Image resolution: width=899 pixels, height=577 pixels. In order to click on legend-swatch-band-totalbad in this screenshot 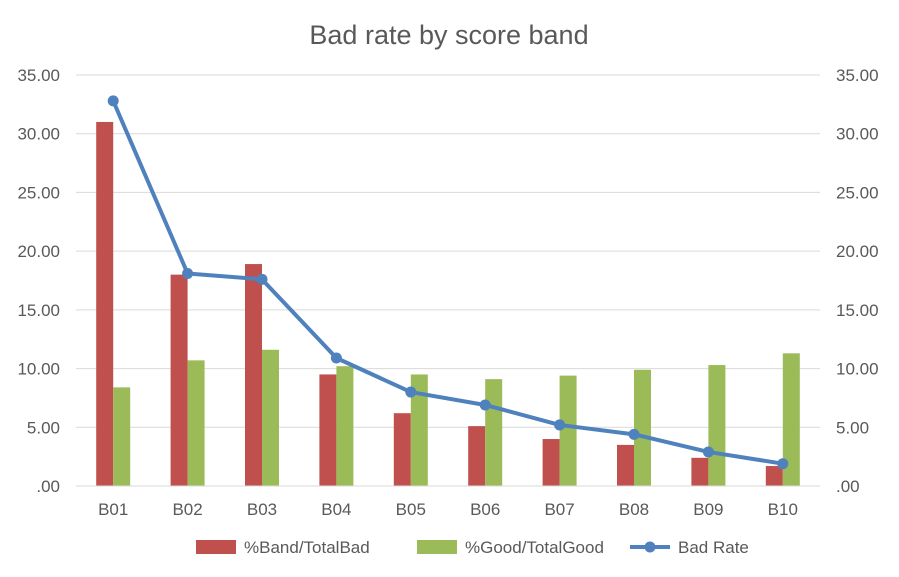, I will do `click(216, 547)`.